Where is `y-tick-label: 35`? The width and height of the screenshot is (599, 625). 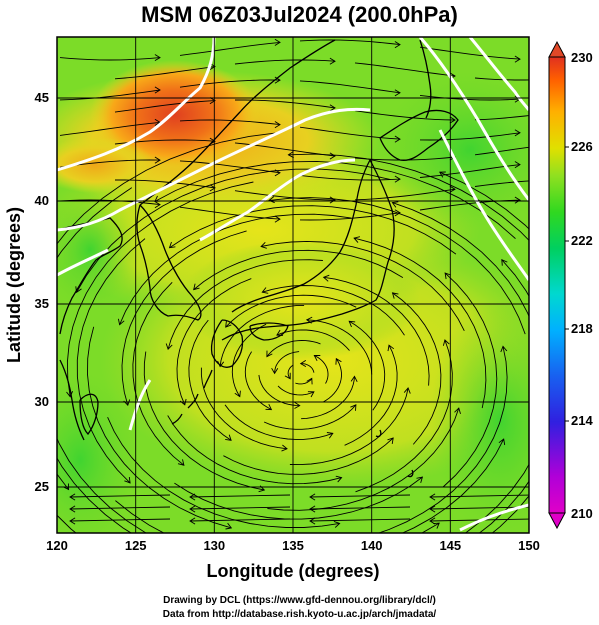 y-tick-label: 35 is located at coordinates (42, 303).